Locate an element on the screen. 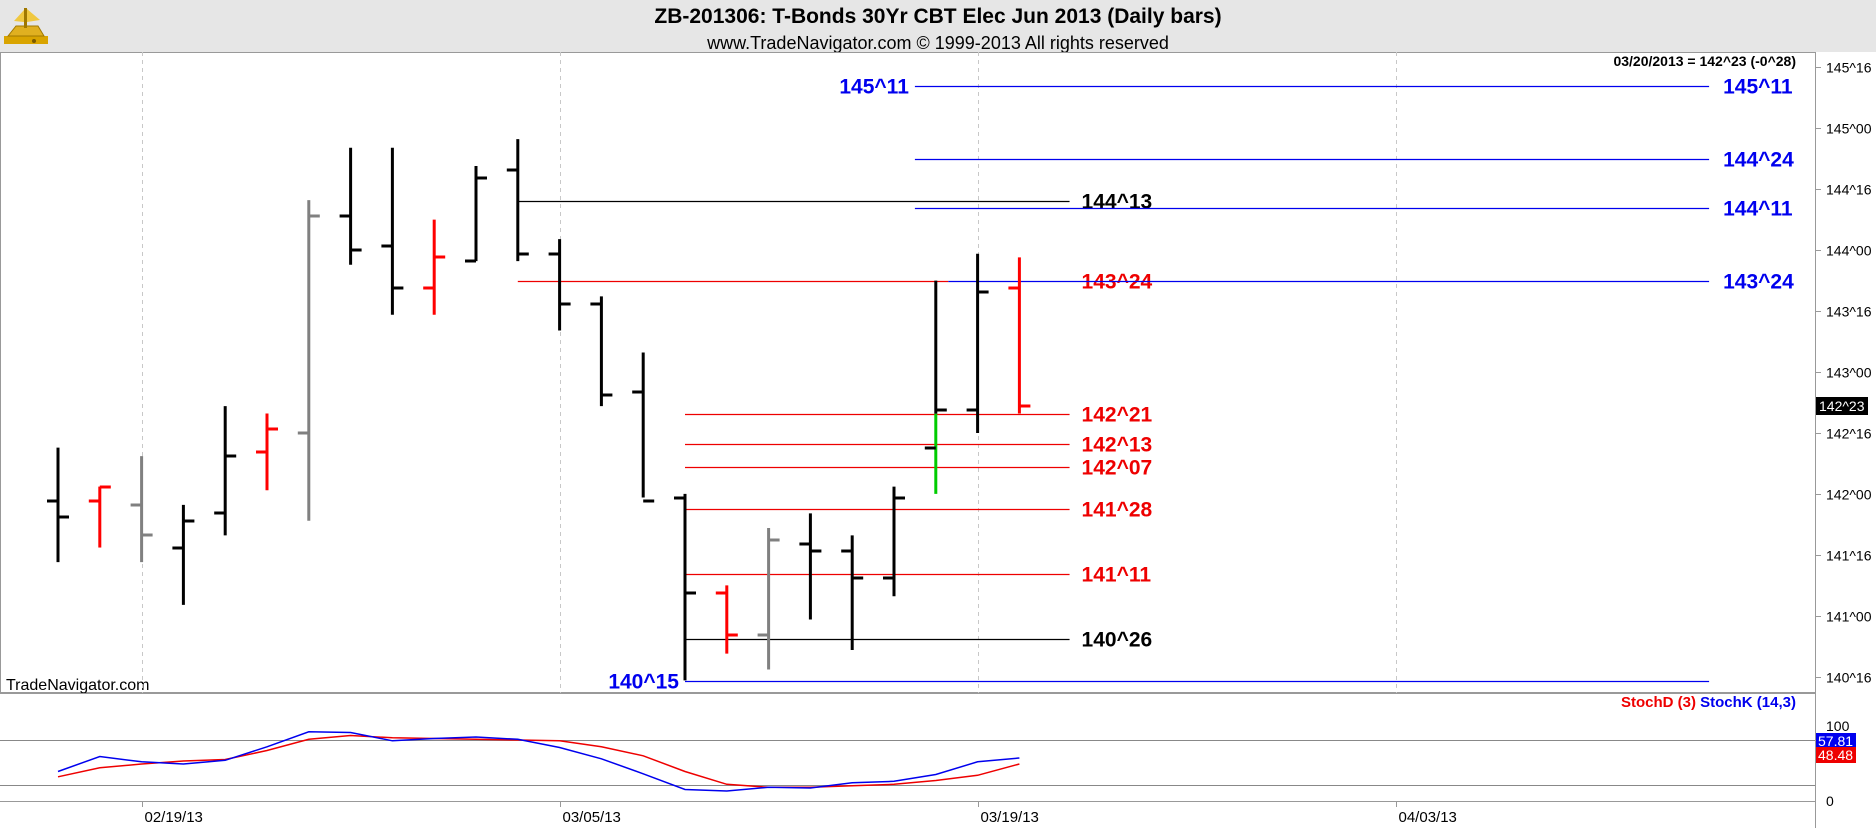  stochastic-line is located at coordinates (538, 761).